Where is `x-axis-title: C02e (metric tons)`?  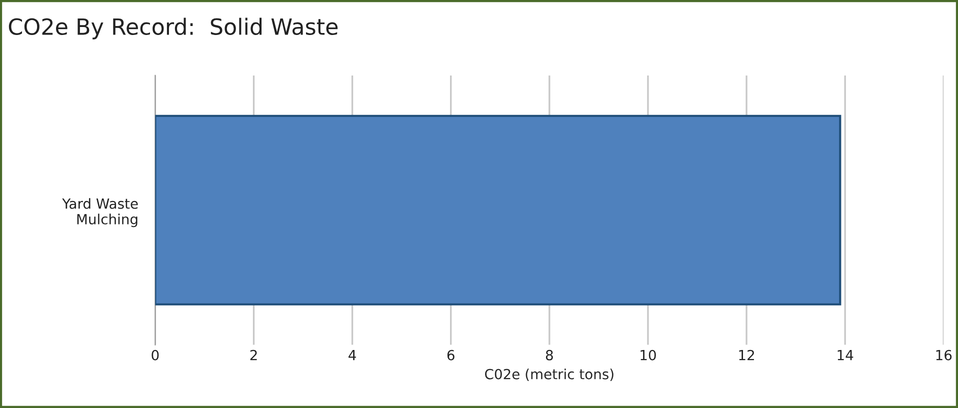
x-axis-title: C02e (metric tons) is located at coordinates (549, 375).